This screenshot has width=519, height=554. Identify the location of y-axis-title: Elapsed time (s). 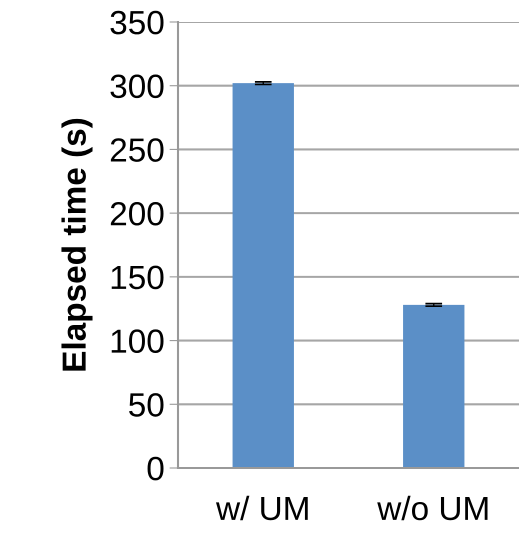
(77, 244).